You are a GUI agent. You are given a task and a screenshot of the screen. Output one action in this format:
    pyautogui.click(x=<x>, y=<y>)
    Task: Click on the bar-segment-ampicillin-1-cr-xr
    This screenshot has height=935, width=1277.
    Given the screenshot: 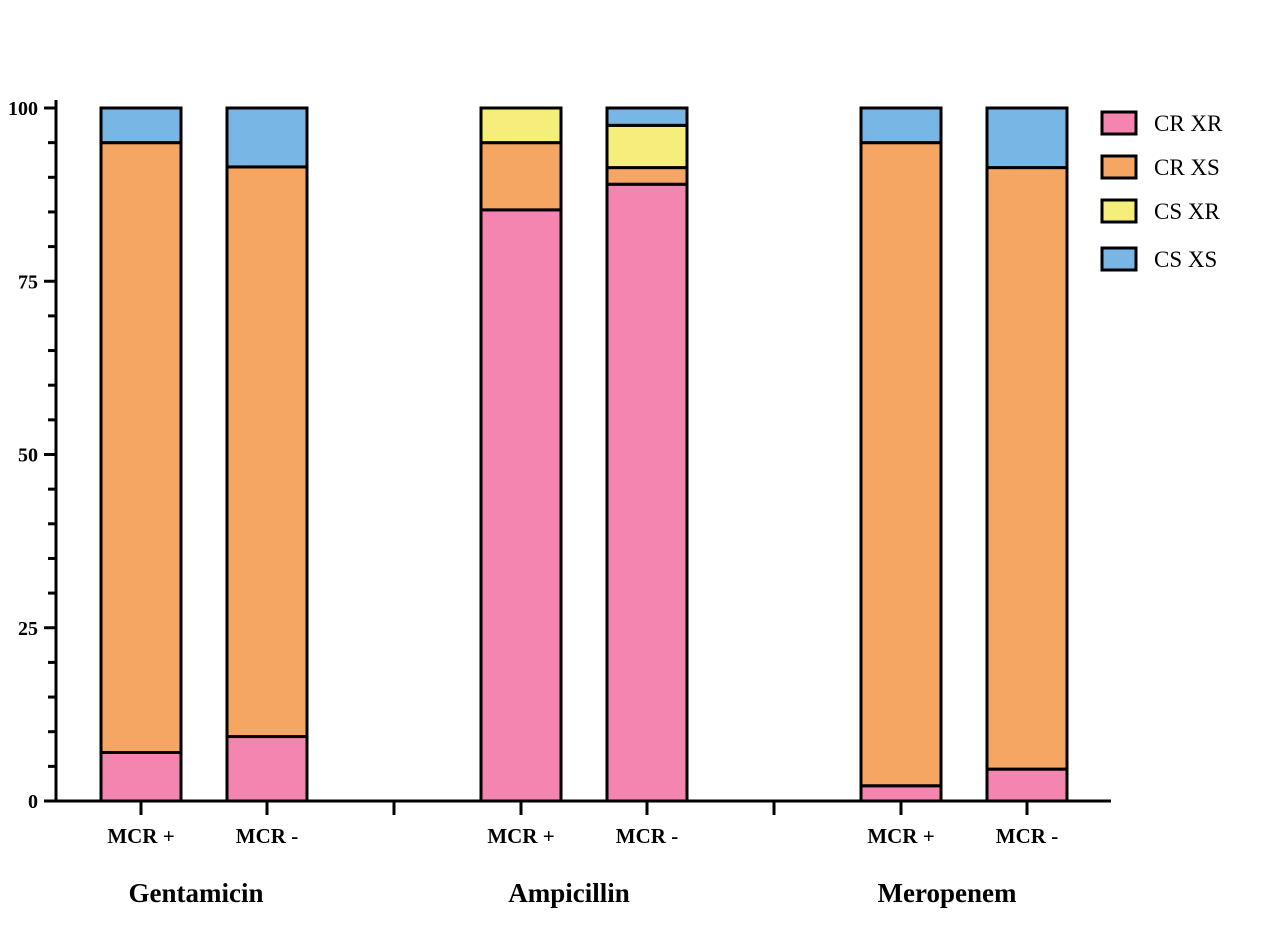 What is the action you would take?
    pyautogui.click(x=521, y=505)
    